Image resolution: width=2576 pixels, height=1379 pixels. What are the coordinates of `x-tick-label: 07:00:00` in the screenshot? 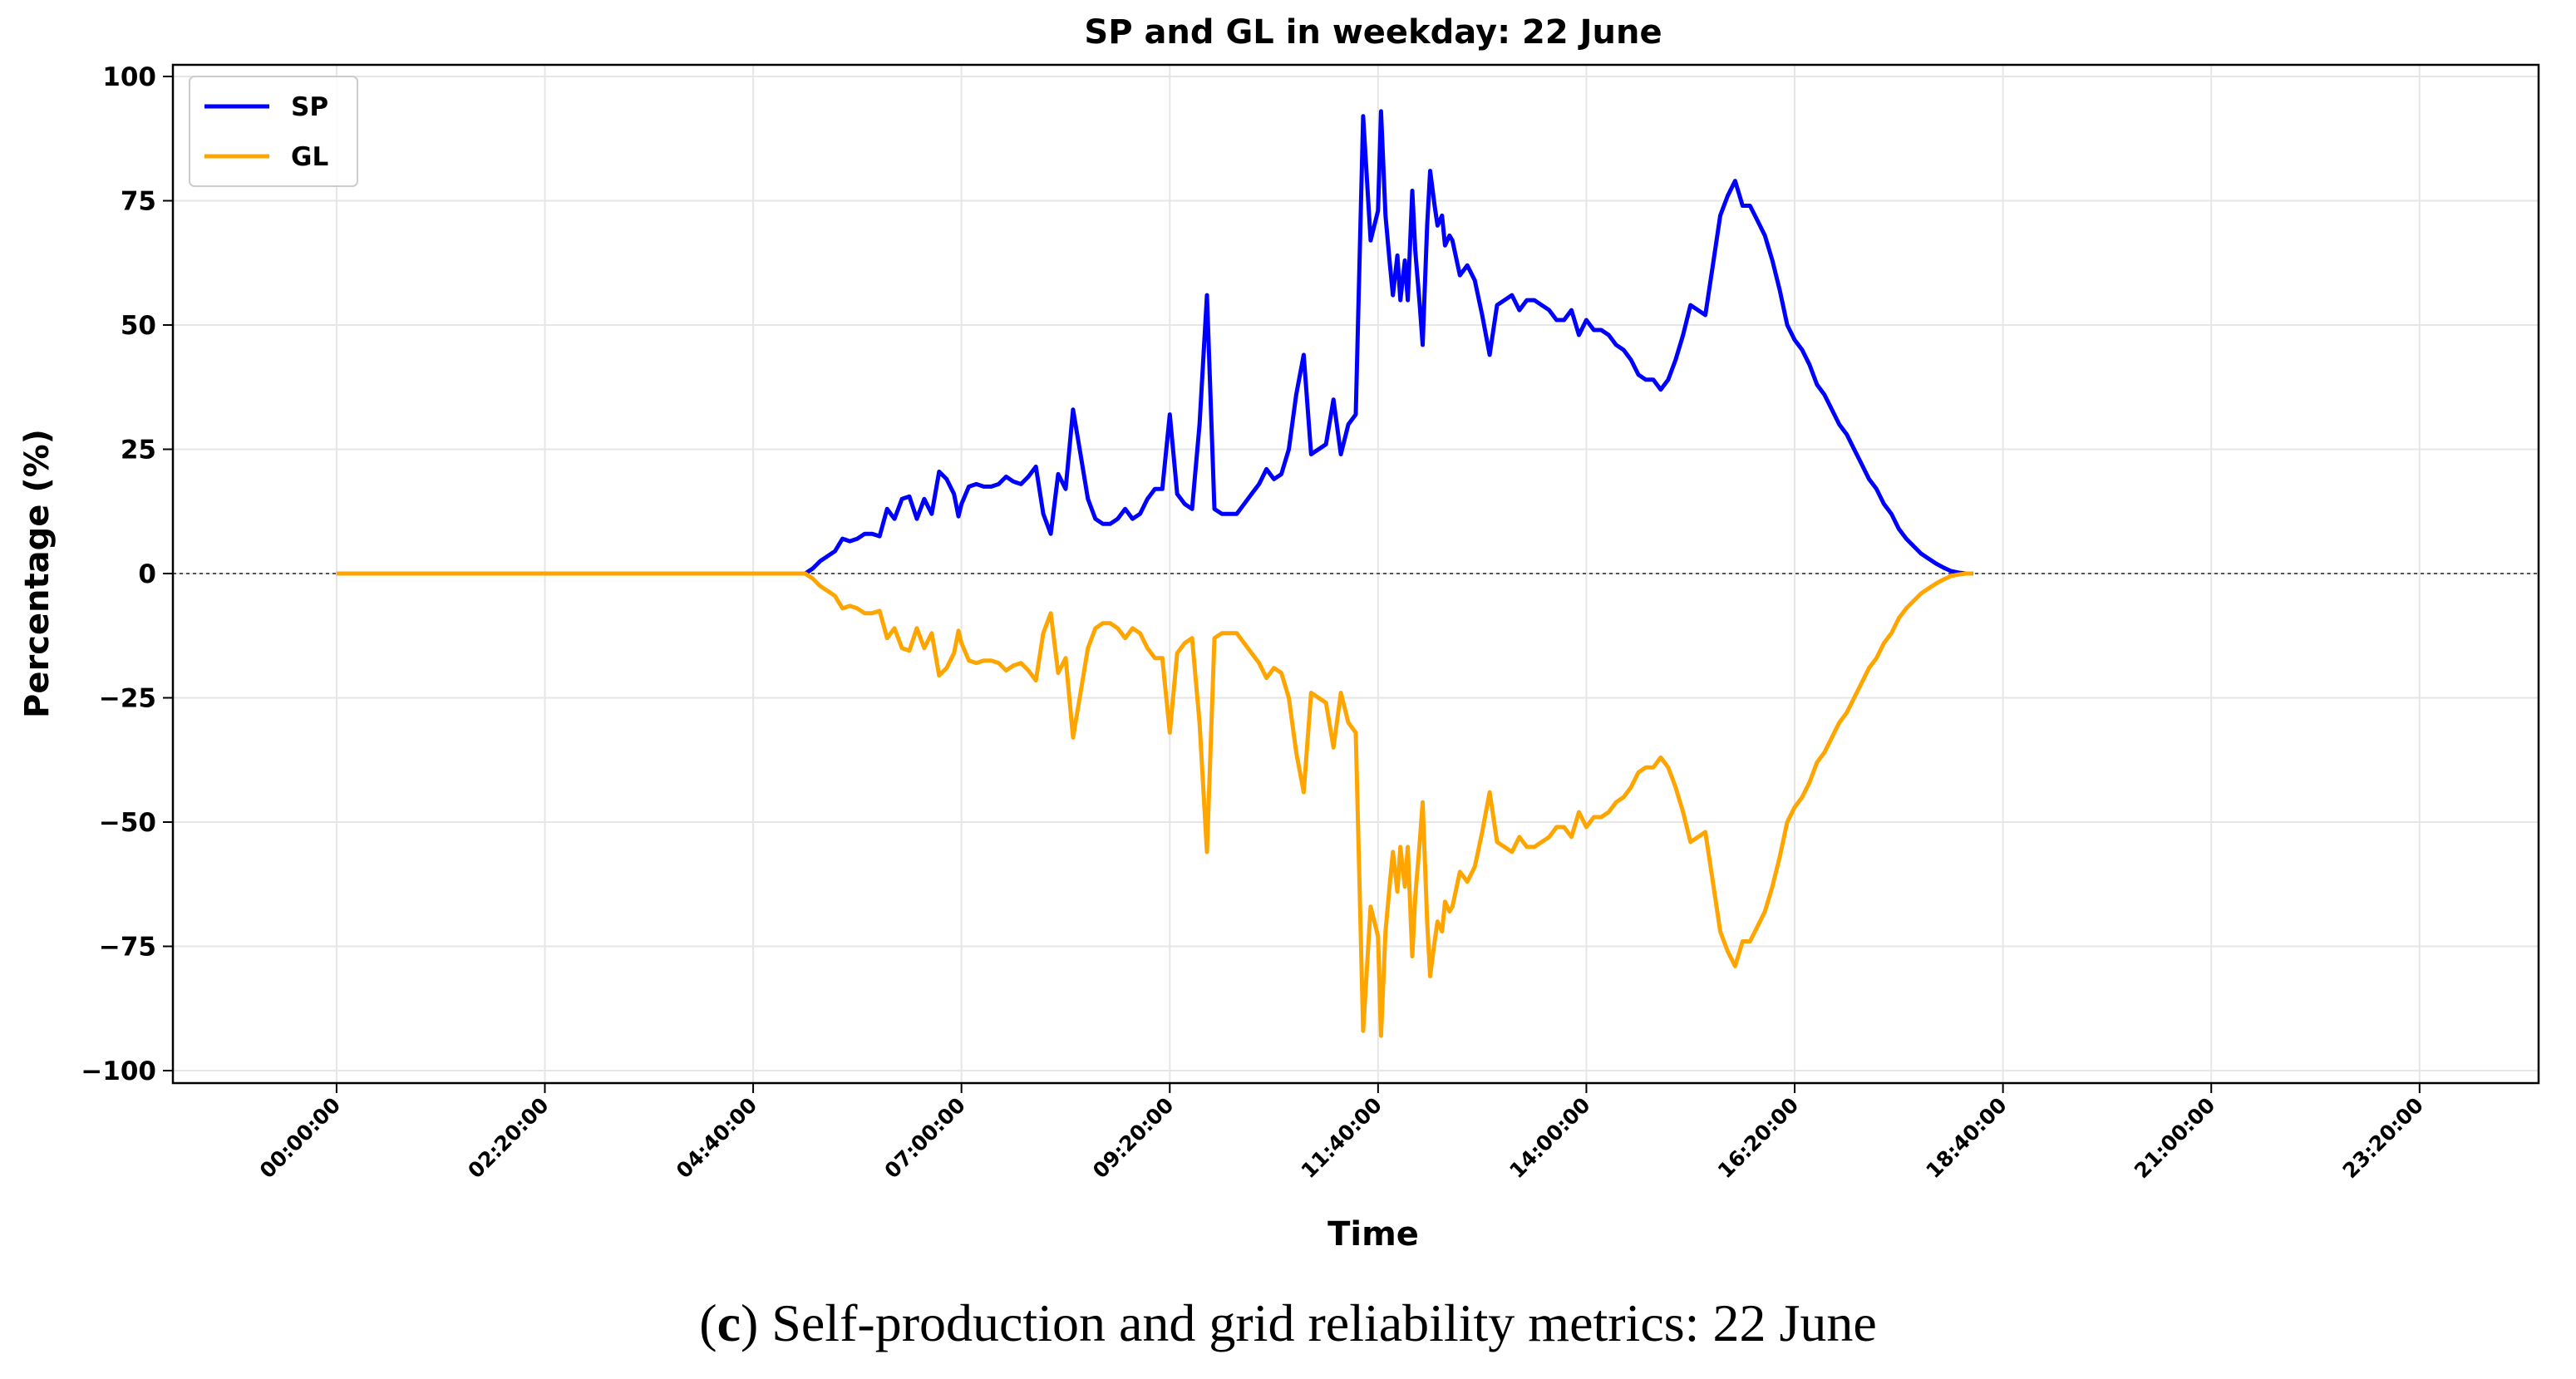 It's located at (924, 1138).